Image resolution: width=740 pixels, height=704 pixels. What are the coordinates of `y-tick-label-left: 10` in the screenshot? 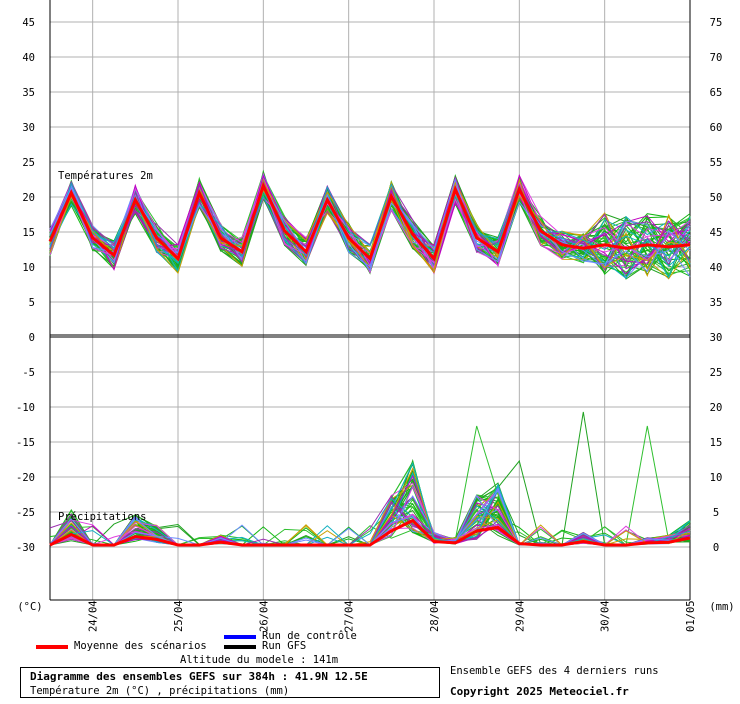 It's located at (28, 268).